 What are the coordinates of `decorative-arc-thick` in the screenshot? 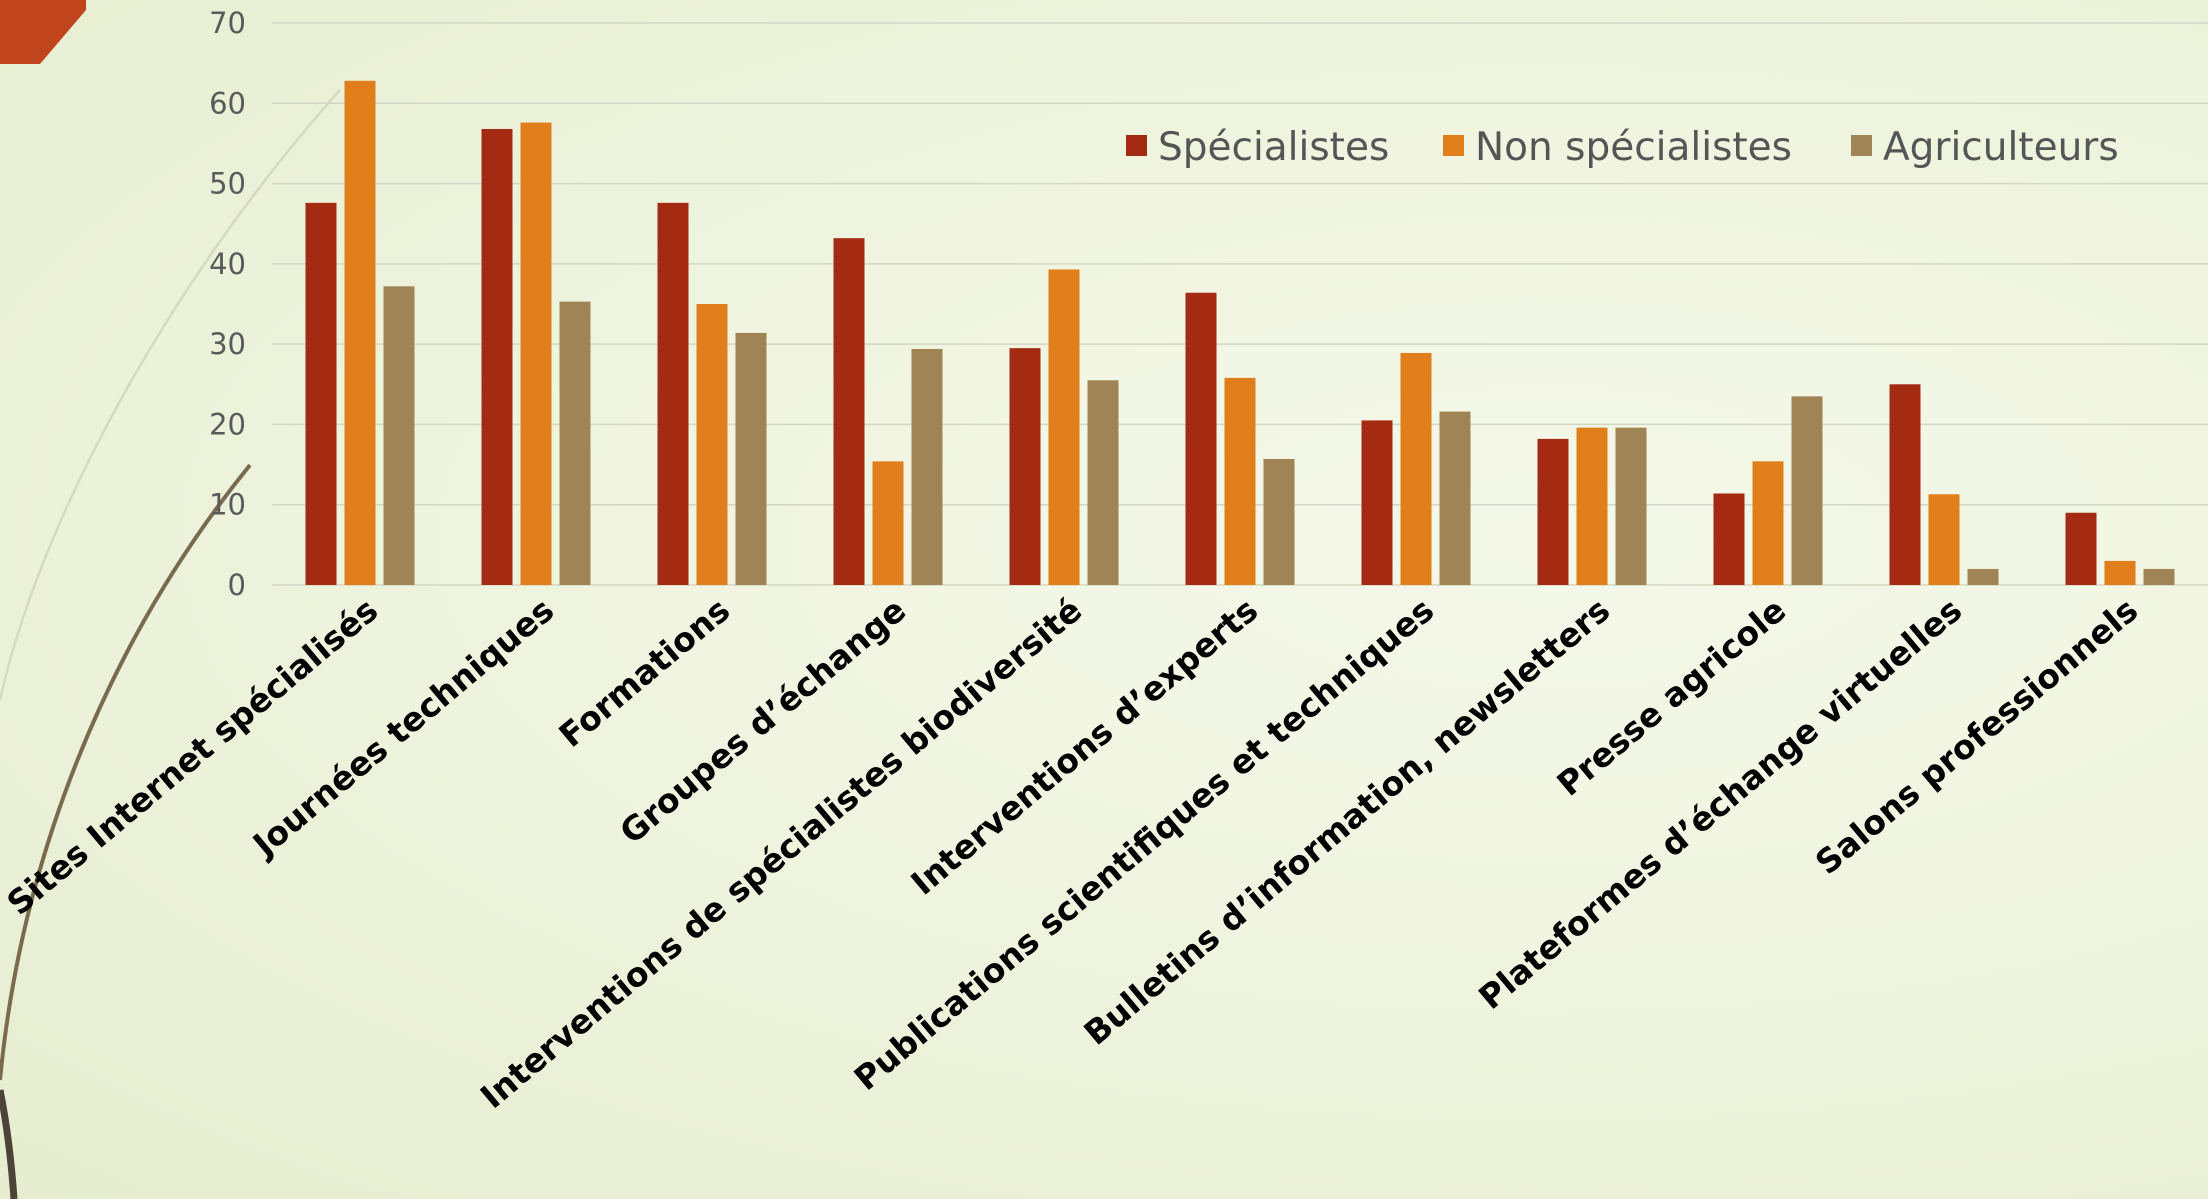 It's located at (126, 772).